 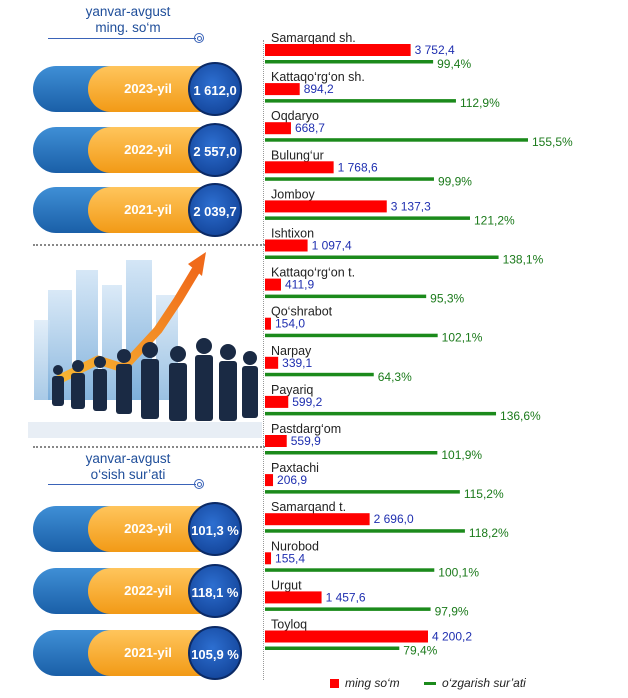 I want to click on bar-growth-label: 97,9%, so click(x=452, y=611).